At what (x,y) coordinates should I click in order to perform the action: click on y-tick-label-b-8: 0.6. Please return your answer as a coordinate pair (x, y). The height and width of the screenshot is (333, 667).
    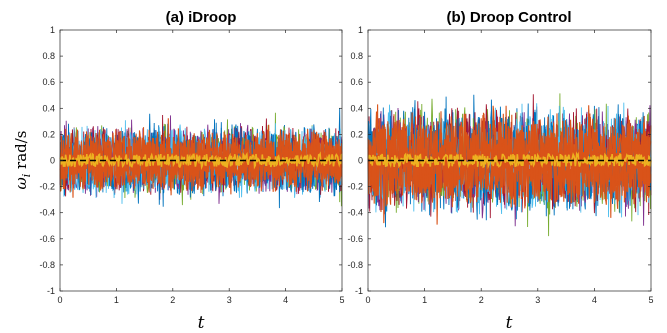
    Looking at the image, I should click on (356, 82).